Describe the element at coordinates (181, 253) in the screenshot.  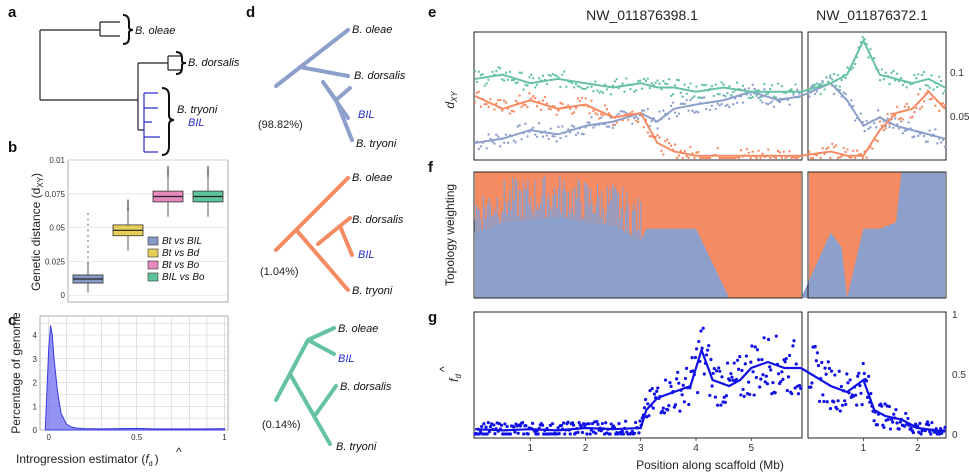
I see `legend-label: Bt vs Bd` at that location.